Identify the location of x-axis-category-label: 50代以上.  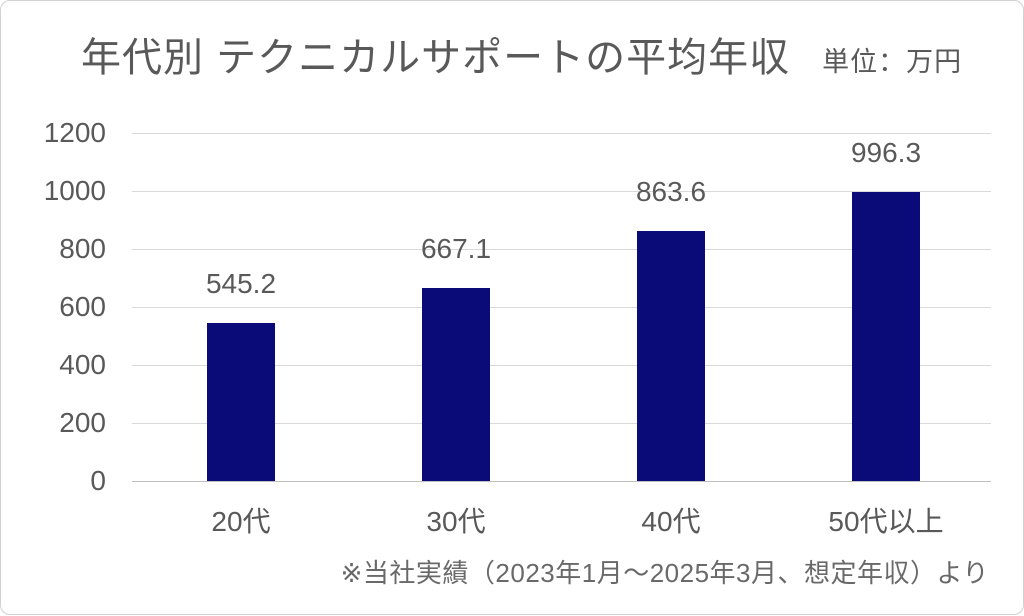
(886, 521).